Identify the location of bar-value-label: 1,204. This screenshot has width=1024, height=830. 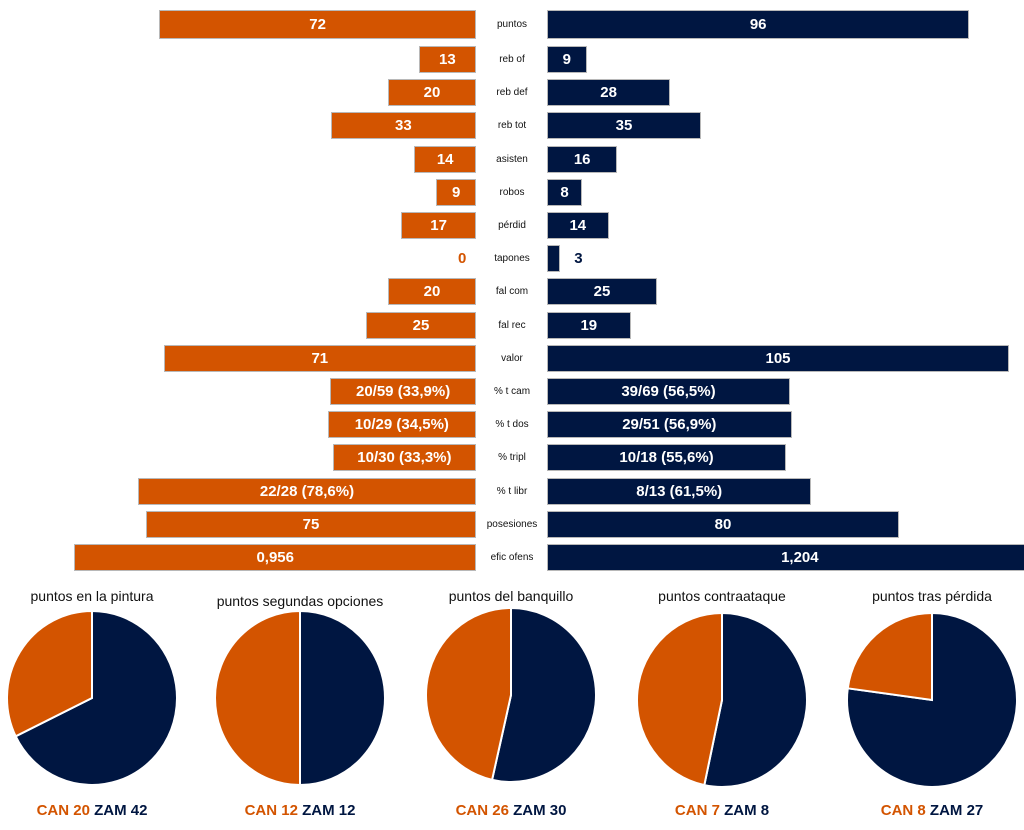
(800, 557).